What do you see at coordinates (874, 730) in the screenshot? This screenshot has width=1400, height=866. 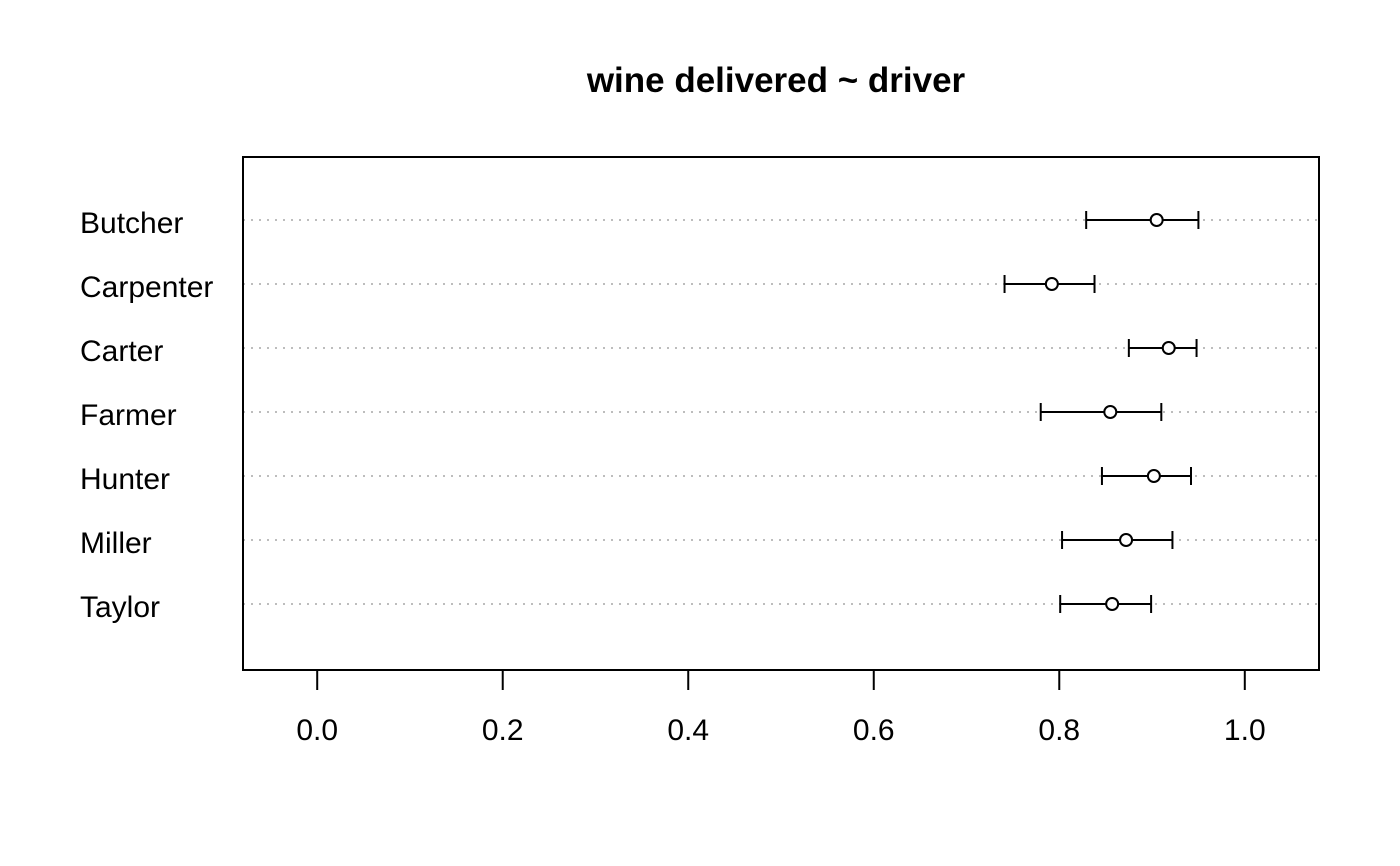 I see `x-tick-label: 0.6` at bounding box center [874, 730].